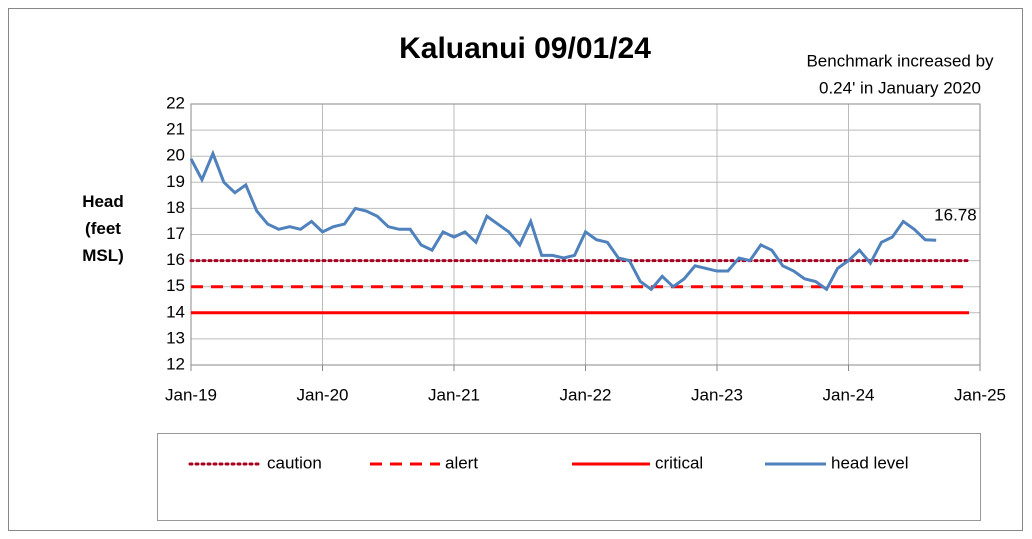 This screenshot has width=1032, height=539. I want to click on legend-label: caution, so click(294, 462).